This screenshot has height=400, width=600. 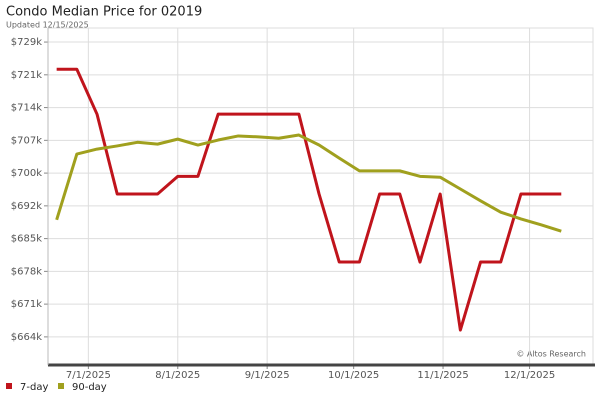 I want to click on y-tick-label: $664k, so click(x=26, y=337).